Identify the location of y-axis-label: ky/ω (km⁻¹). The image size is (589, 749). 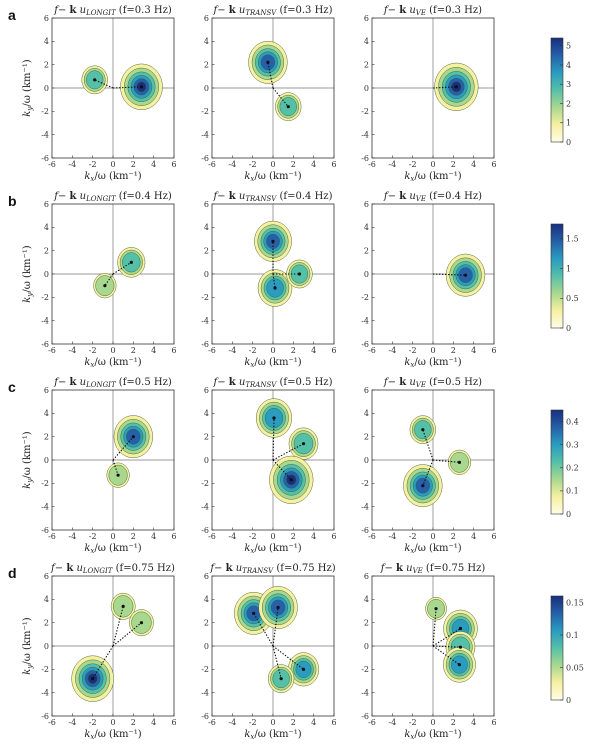
(28, 87).